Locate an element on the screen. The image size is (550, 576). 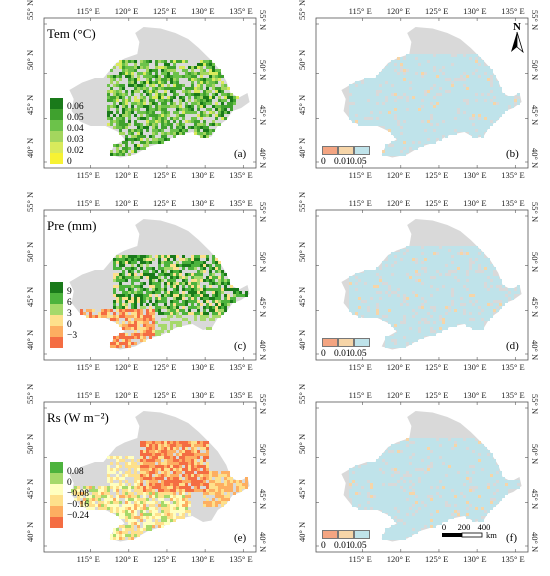
svg-text: N is located at coordinates (517, 27).